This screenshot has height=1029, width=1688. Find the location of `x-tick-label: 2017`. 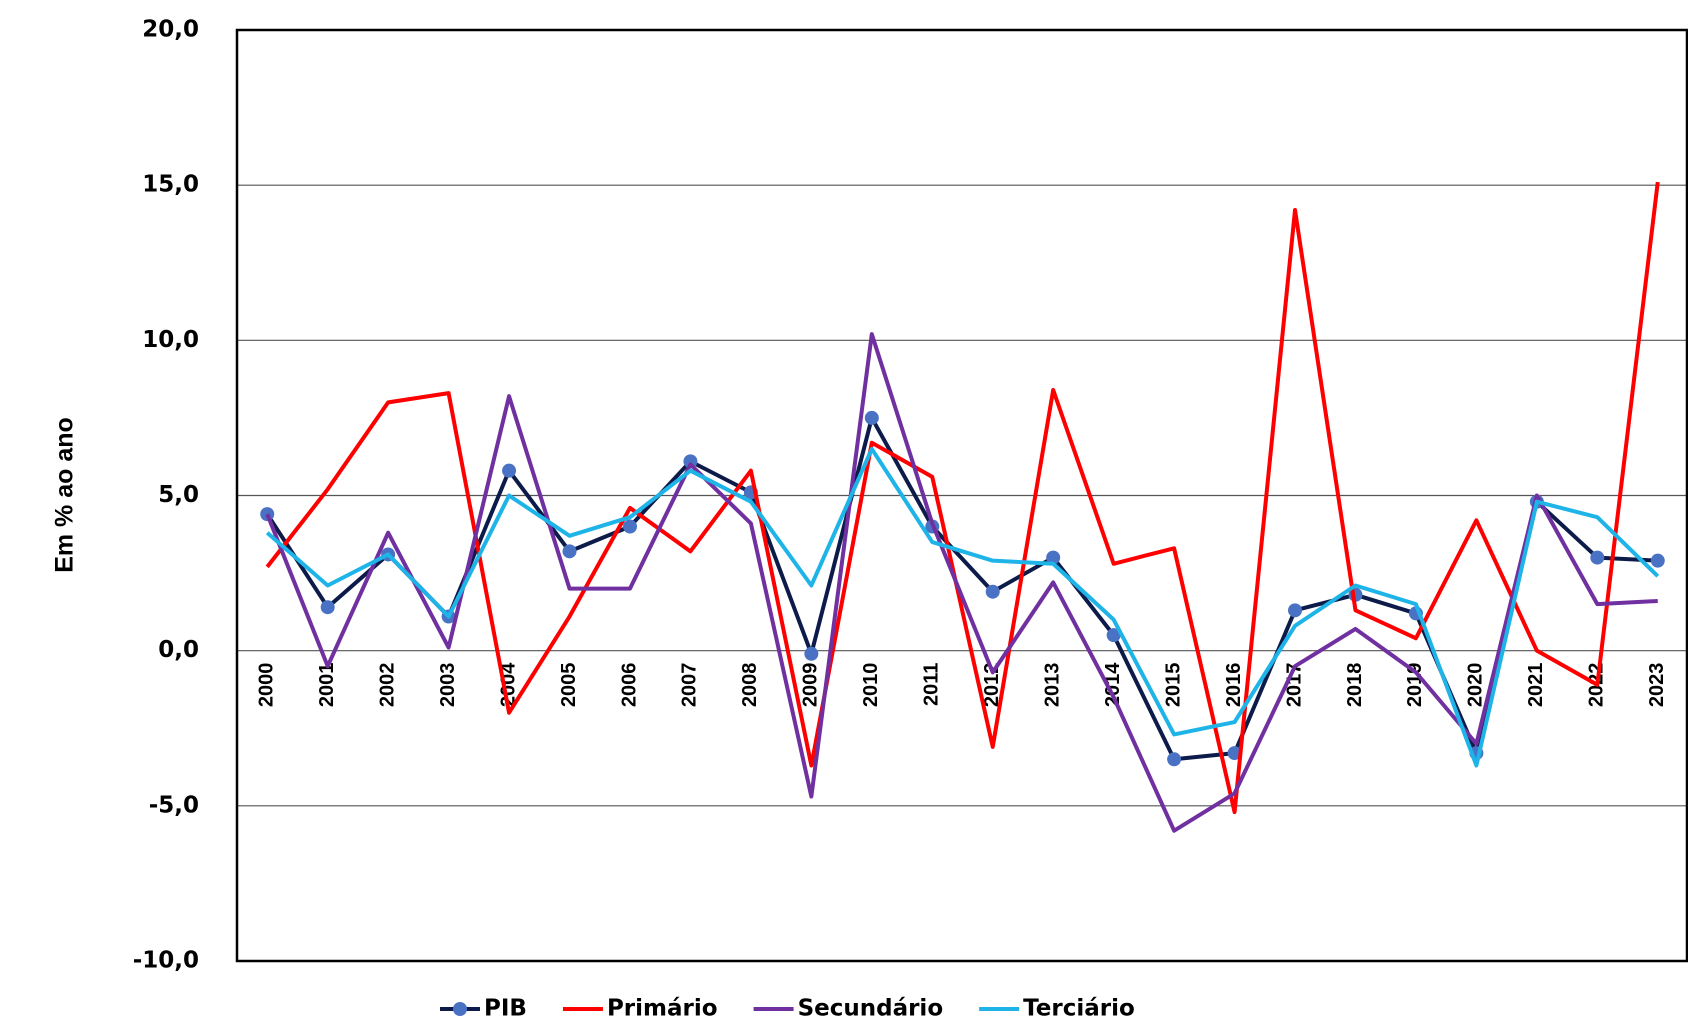

x-tick-label: 2017 is located at coordinates (1294, 685).